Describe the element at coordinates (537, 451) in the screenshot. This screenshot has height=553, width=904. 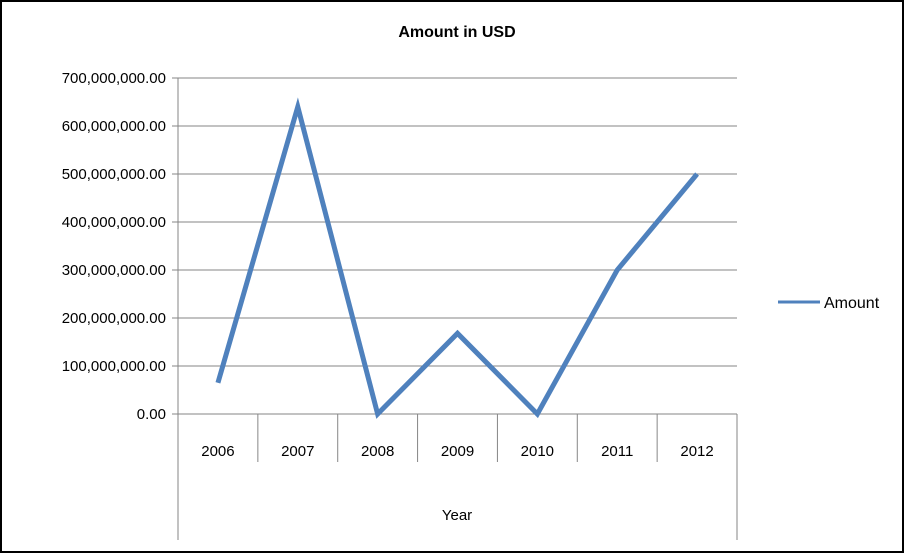
I see `x-tick-label: 2010` at that location.